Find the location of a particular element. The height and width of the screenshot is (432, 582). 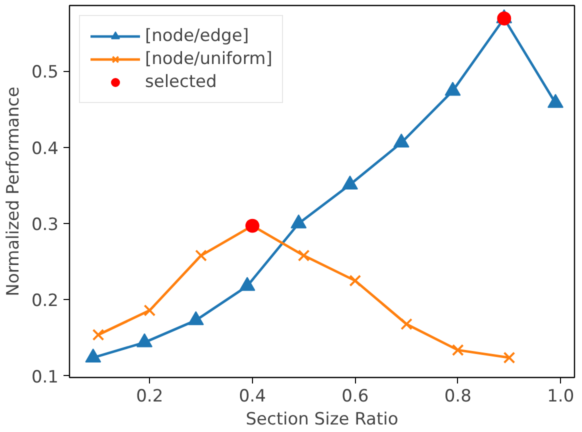

y-axis-title: Normalized Performance is located at coordinates (13, 191).